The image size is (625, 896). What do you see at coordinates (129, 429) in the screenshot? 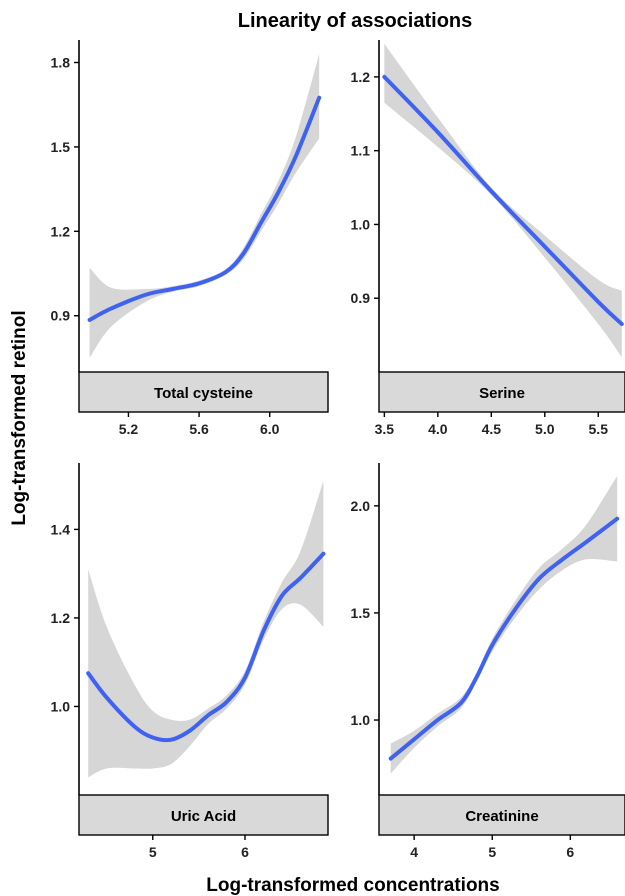
I see `x-tick-label: 5.2` at bounding box center [129, 429].